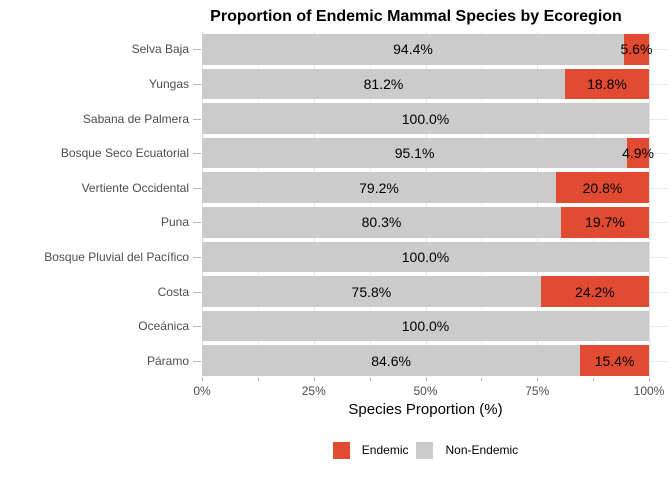 The image size is (672, 480). What do you see at coordinates (168, 83) in the screenshot?
I see `y-axis-category-label: Yungas` at bounding box center [168, 83].